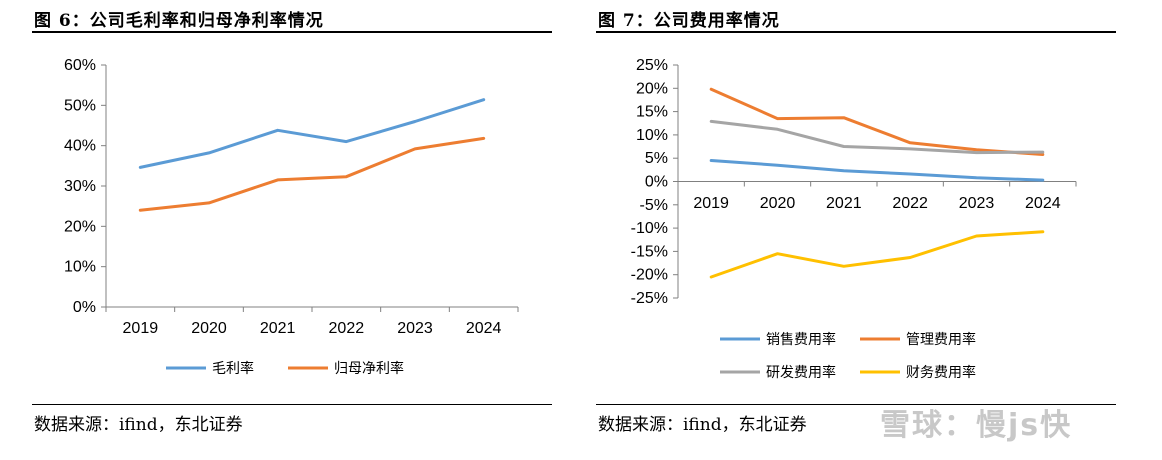  Describe the element at coordinates (689, 21) in the screenshot. I see `figure-7-title: 图 7：公司费用率情况` at that location.